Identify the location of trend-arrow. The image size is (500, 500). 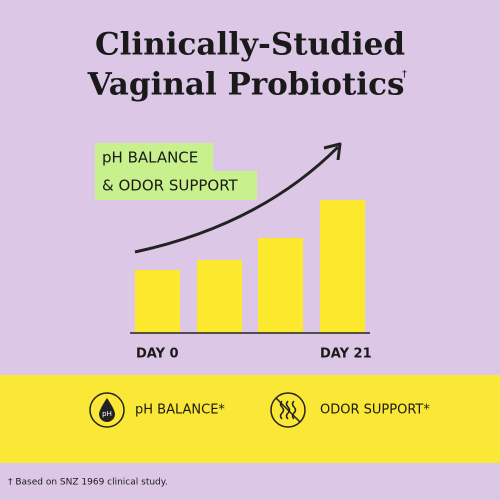
(237, 199).